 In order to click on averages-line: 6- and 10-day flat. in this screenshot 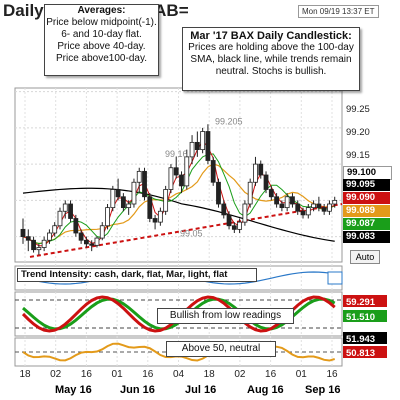, I will do `click(101, 34)`.